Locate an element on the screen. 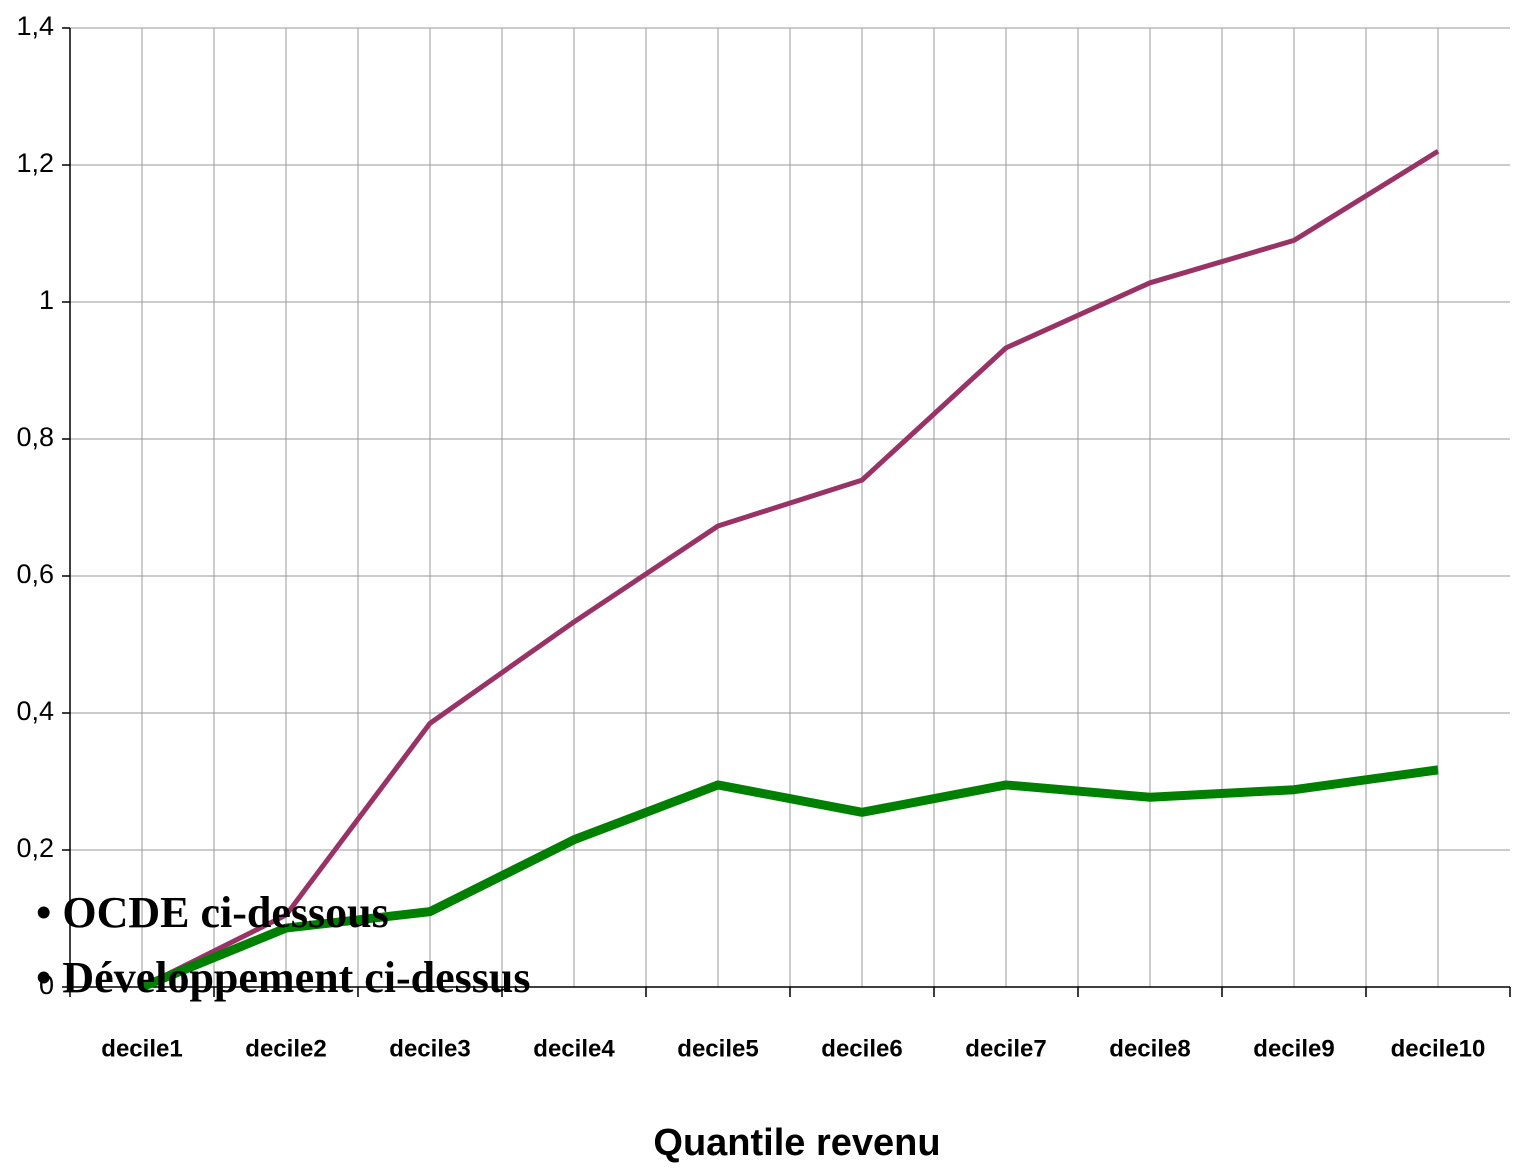  annotation: • OCDE ci-dessous is located at coordinates (212, 912).